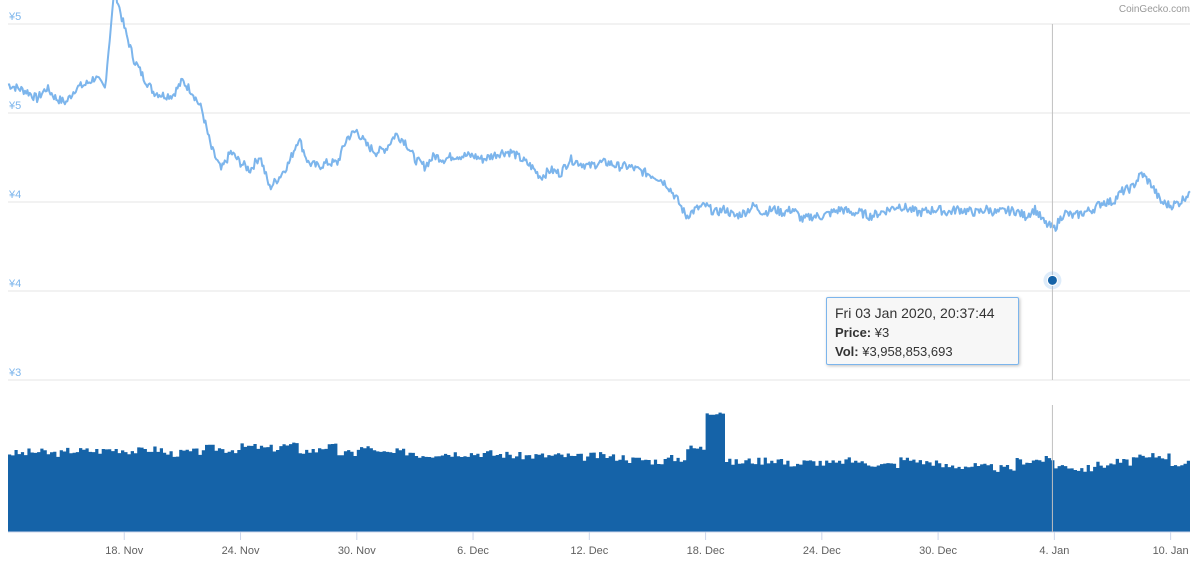  I want to click on x-tick-label: 24. Nov, so click(241, 551).